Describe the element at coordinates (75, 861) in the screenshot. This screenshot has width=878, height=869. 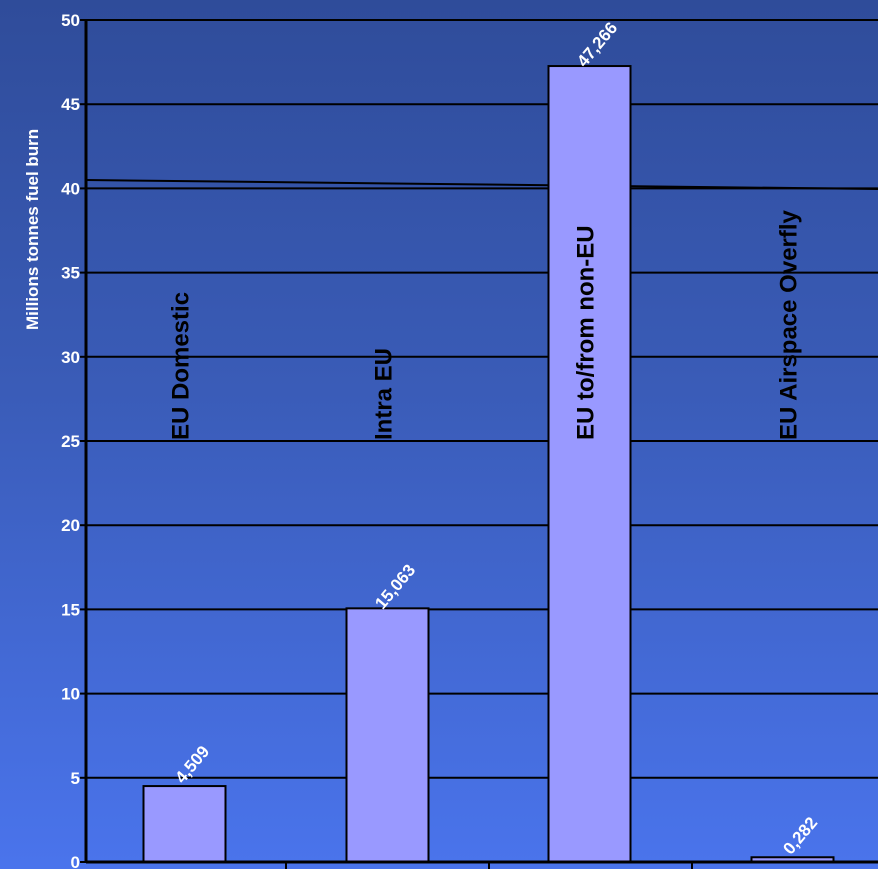
I see `y-tick-label: 0` at that location.